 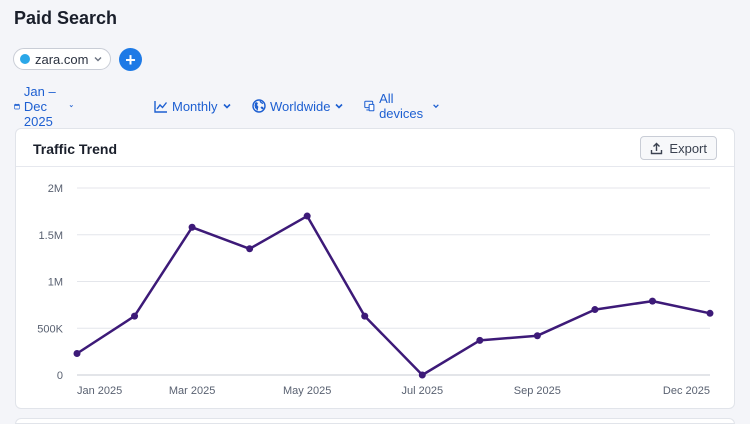 I want to click on calendar-icon, so click(x=17, y=106).